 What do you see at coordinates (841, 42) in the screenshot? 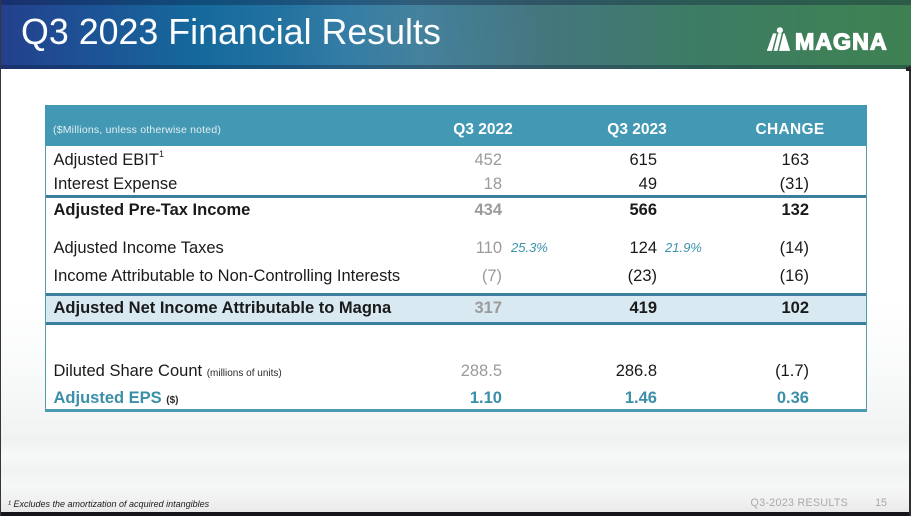
I see `svg-text: MAGNA` at bounding box center [841, 42].